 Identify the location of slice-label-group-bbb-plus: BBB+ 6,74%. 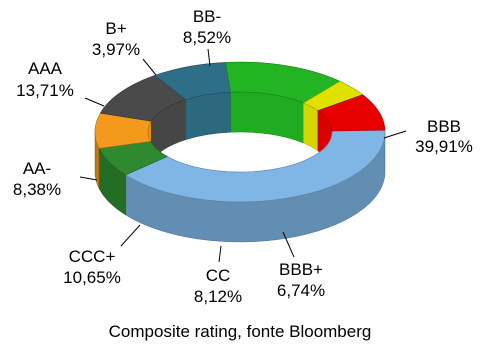
(301, 265).